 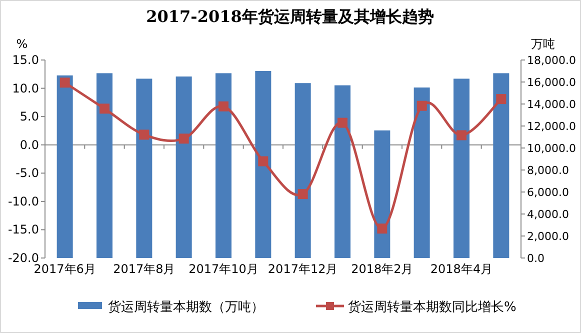 I want to click on x-tick-label: 2018年2月, so click(x=382, y=269).